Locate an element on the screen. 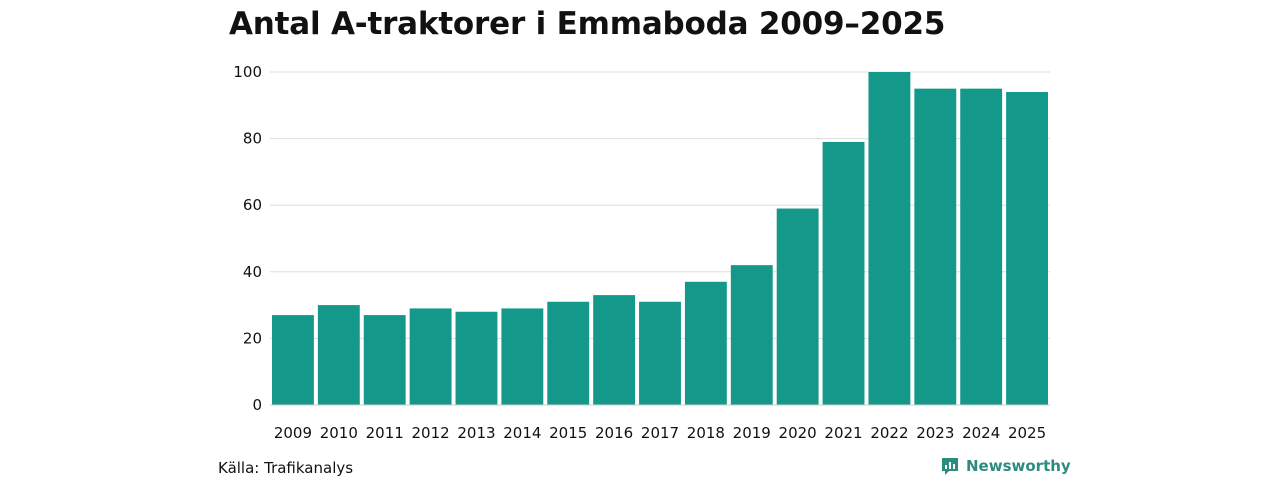  x-tick-label: 2023 is located at coordinates (935, 433).